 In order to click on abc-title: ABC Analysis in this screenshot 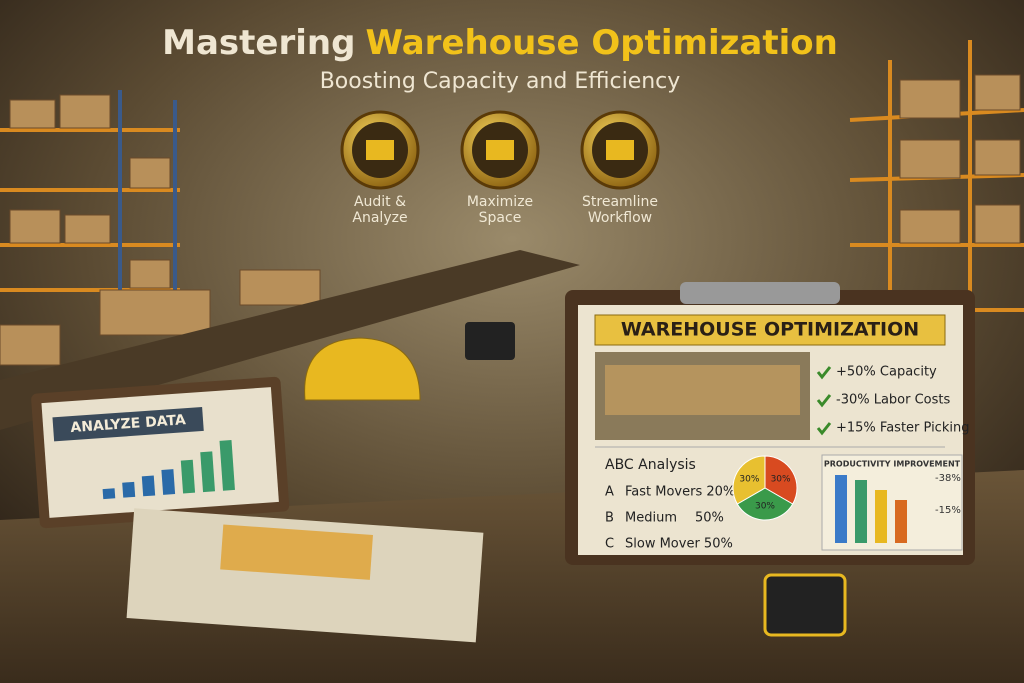, I will do `click(650, 465)`.